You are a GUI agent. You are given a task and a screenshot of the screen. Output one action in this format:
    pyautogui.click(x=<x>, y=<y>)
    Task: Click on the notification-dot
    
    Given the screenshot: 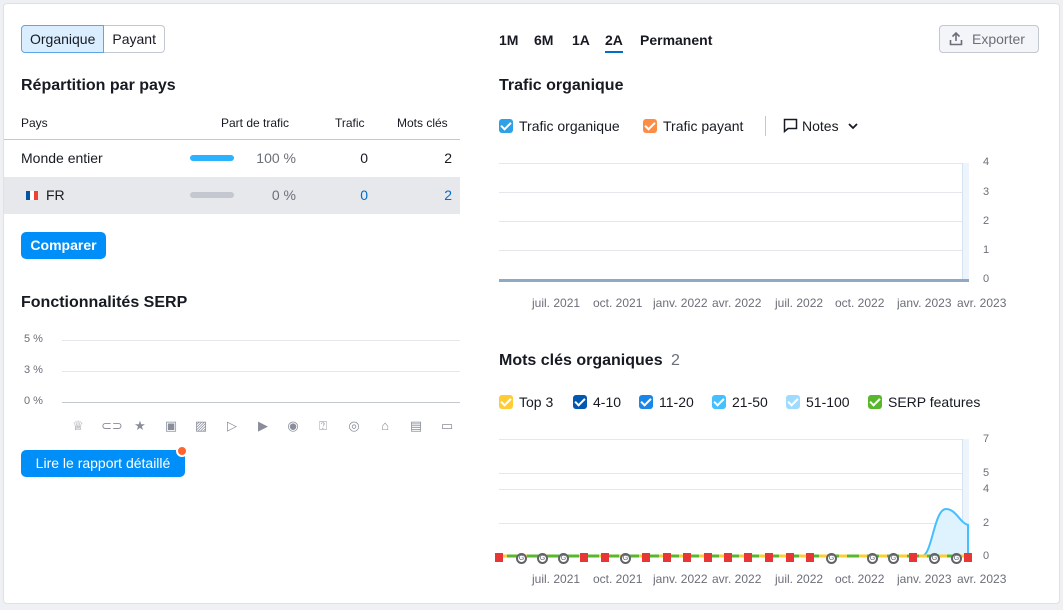 What is the action you would take?
    pyautogui.click(x=182, y=451)
    